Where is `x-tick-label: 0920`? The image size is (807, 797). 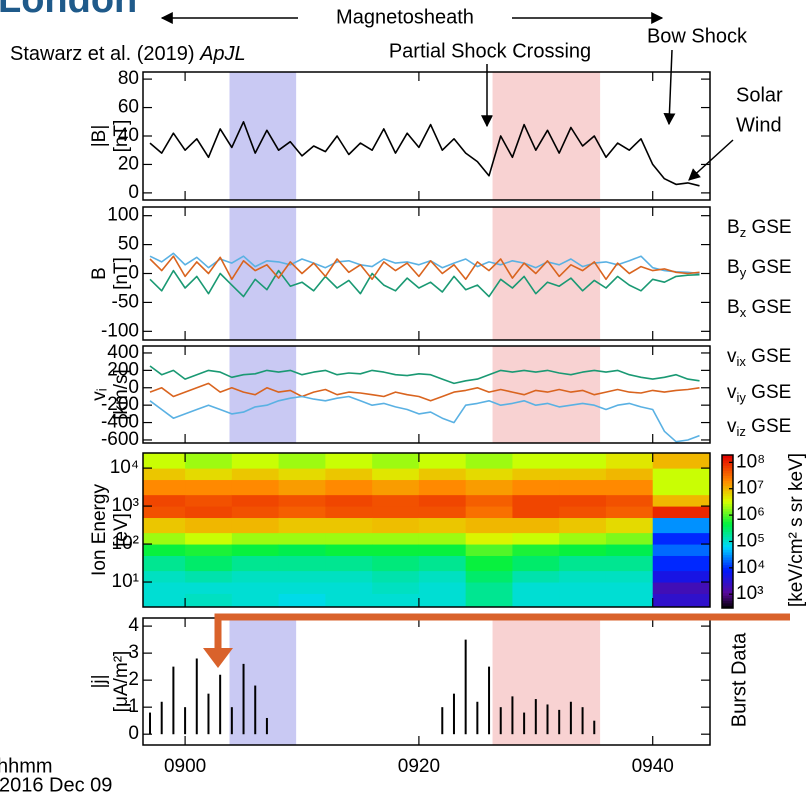
x-tick-label: 0920 is located at coordinates (419, 766).